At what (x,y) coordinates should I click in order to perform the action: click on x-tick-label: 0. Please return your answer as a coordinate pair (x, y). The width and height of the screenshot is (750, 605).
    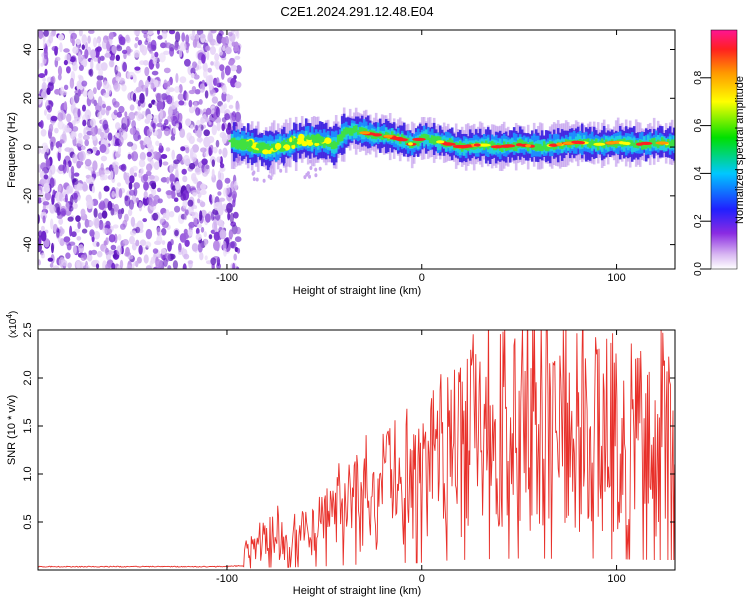
    Looking at the image, I should click on (422, 278).